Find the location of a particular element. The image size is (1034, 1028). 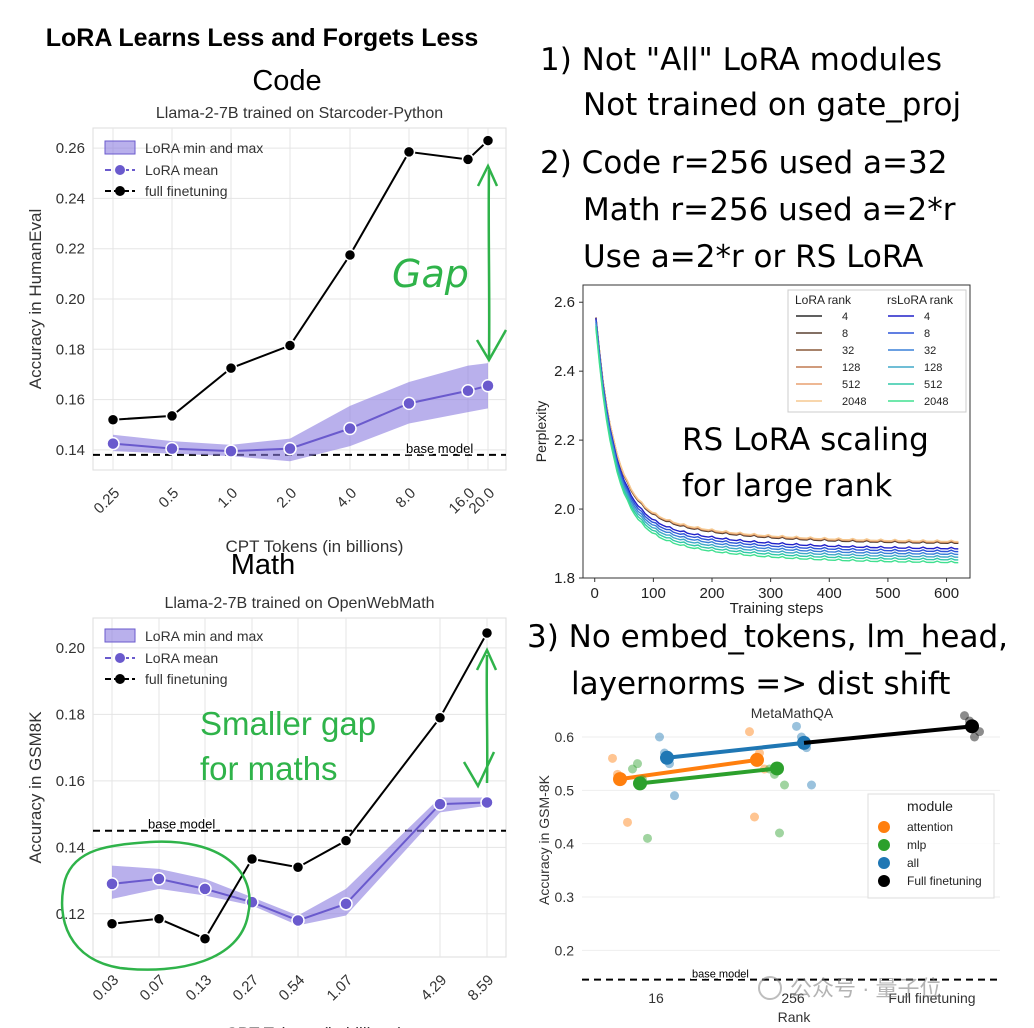

meta-point-attention is located at coordinates (612, 758).